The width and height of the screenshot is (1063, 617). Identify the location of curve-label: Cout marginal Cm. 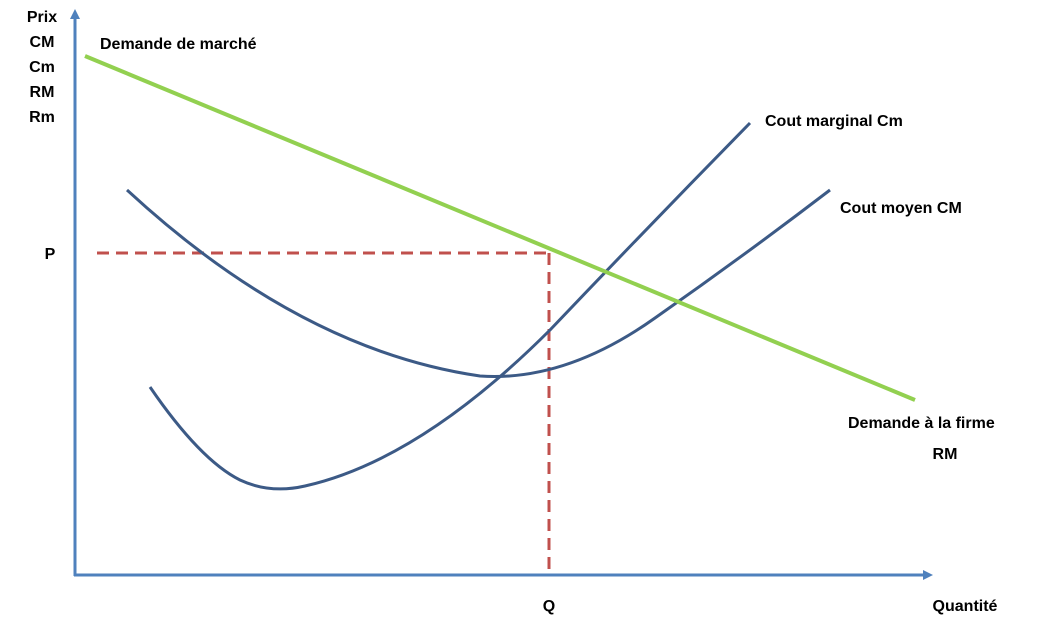
(834, 121).